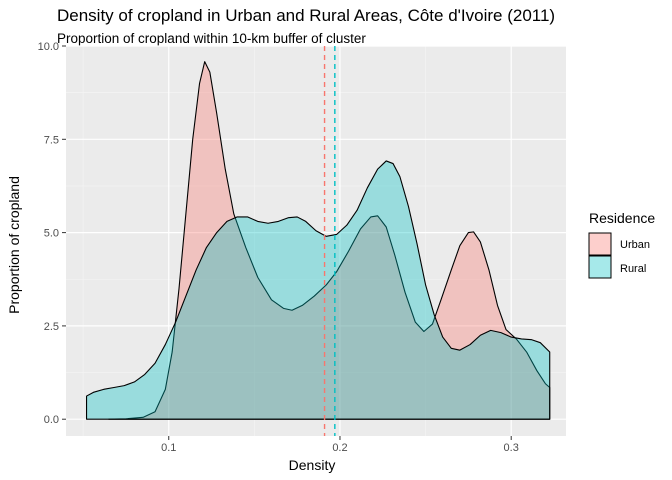 Image resolution: width=672 pixels, height=480 pixels. What do you see at coordinates (51, 420) in the screenshot?
I see `y-tick-label: 0.0` at bounding box center [51, 420].